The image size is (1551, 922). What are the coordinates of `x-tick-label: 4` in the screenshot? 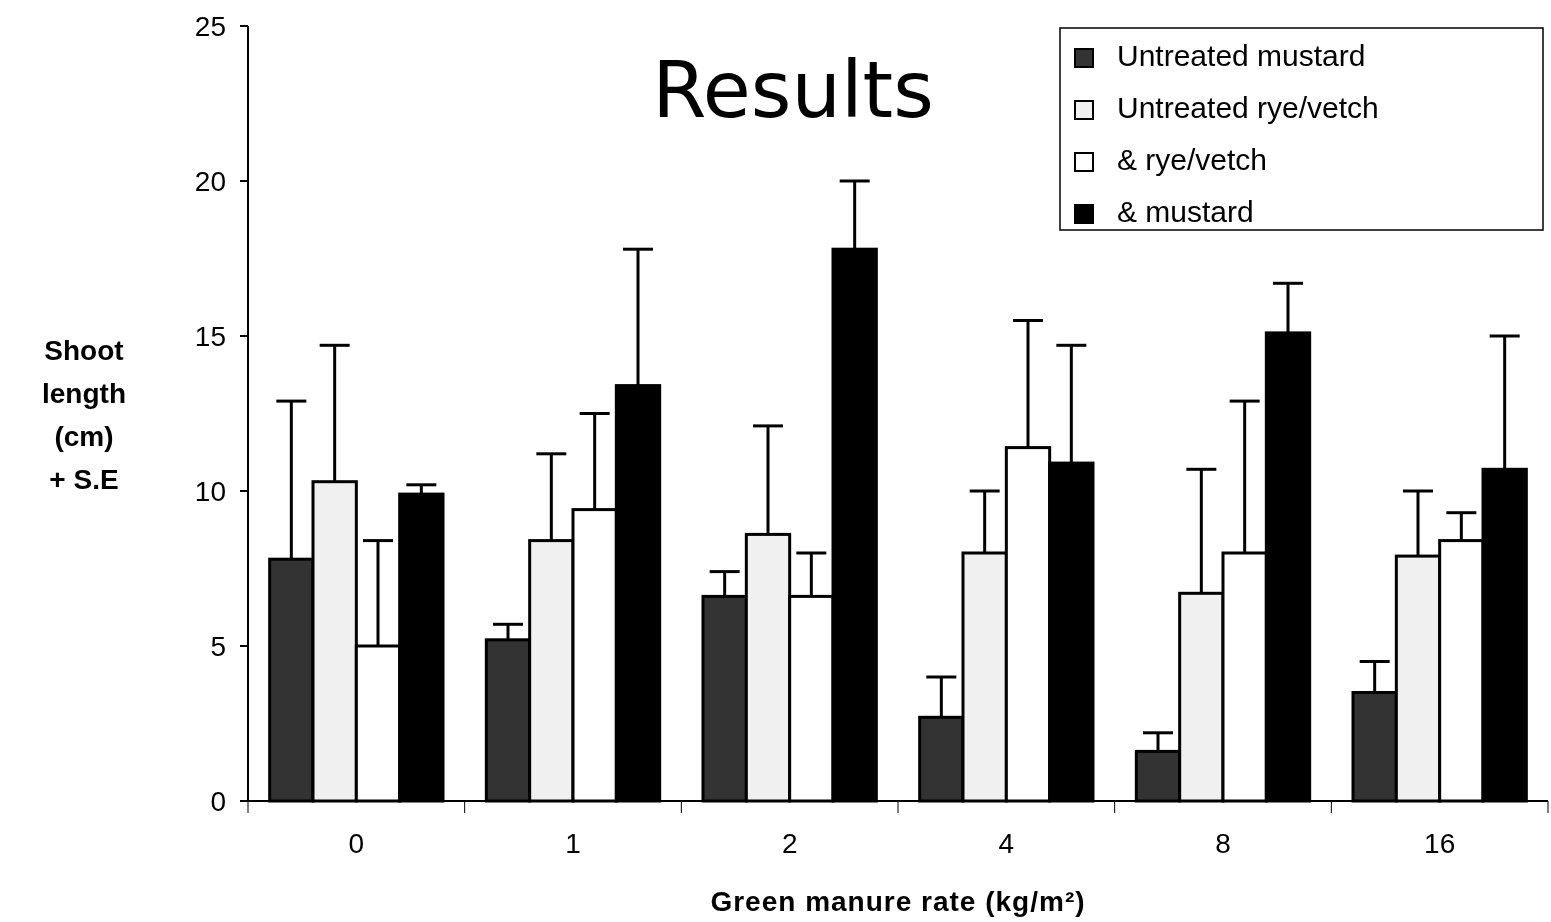 It's located at (1006, 843).